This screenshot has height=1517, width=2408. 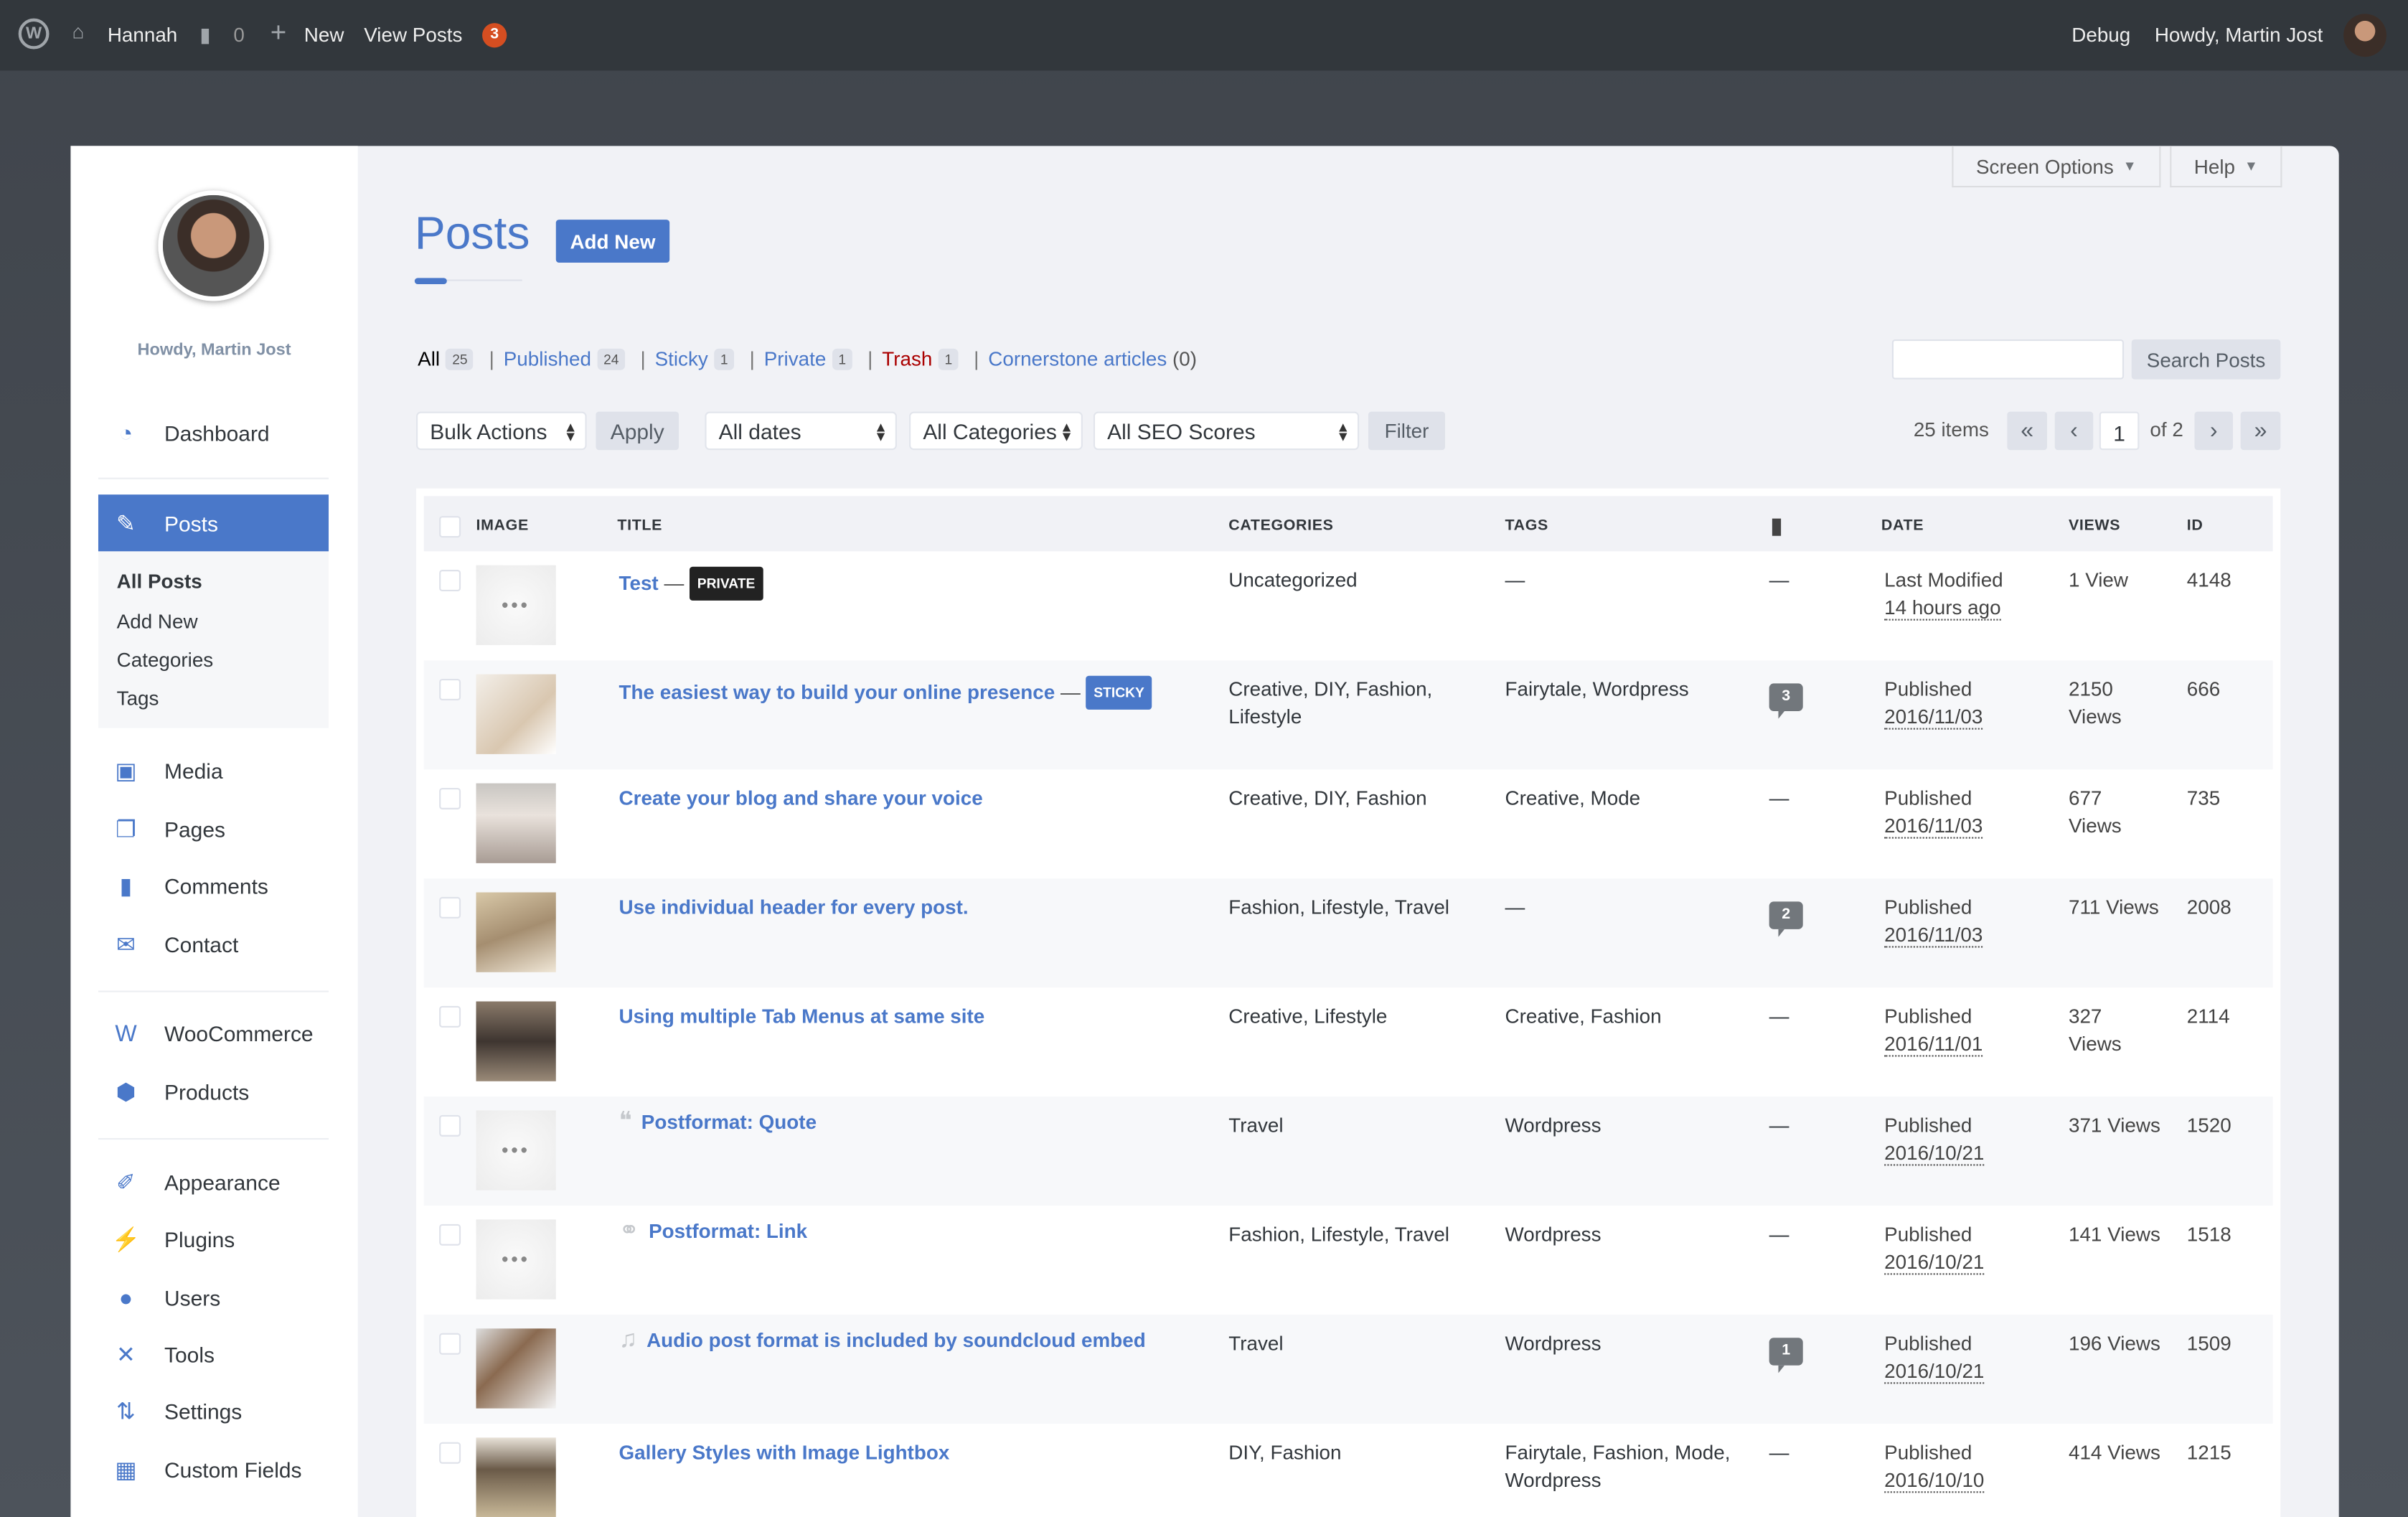 I want to click on select-all-checkbox, so click(x=450, y=527).